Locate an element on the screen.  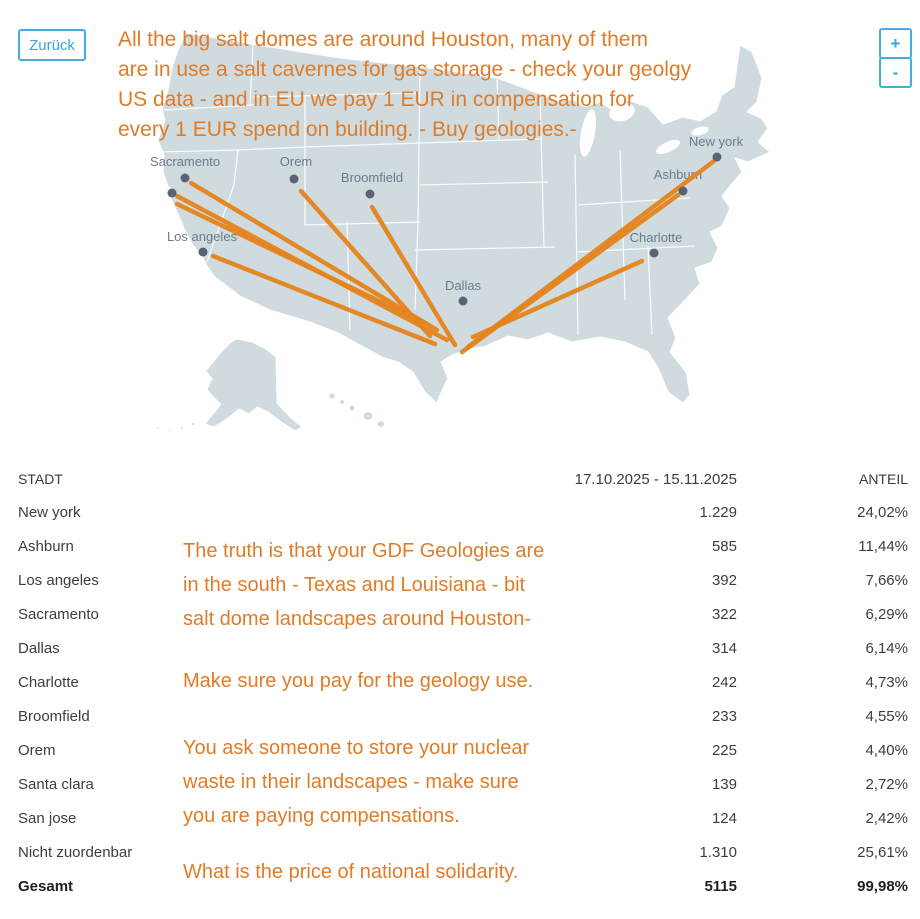
row-share: 7,66% is located at coordinates (886, 580).